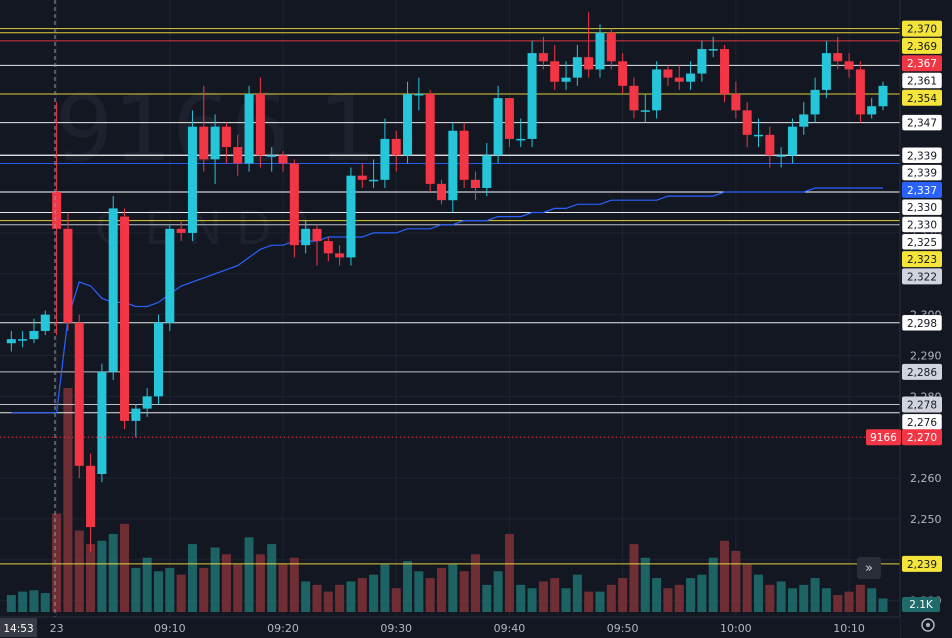  What do you see at coordinates (922, 30) in the screenshot?
I see `price-tag-label: 2,370` at bounding box center [922, 30].